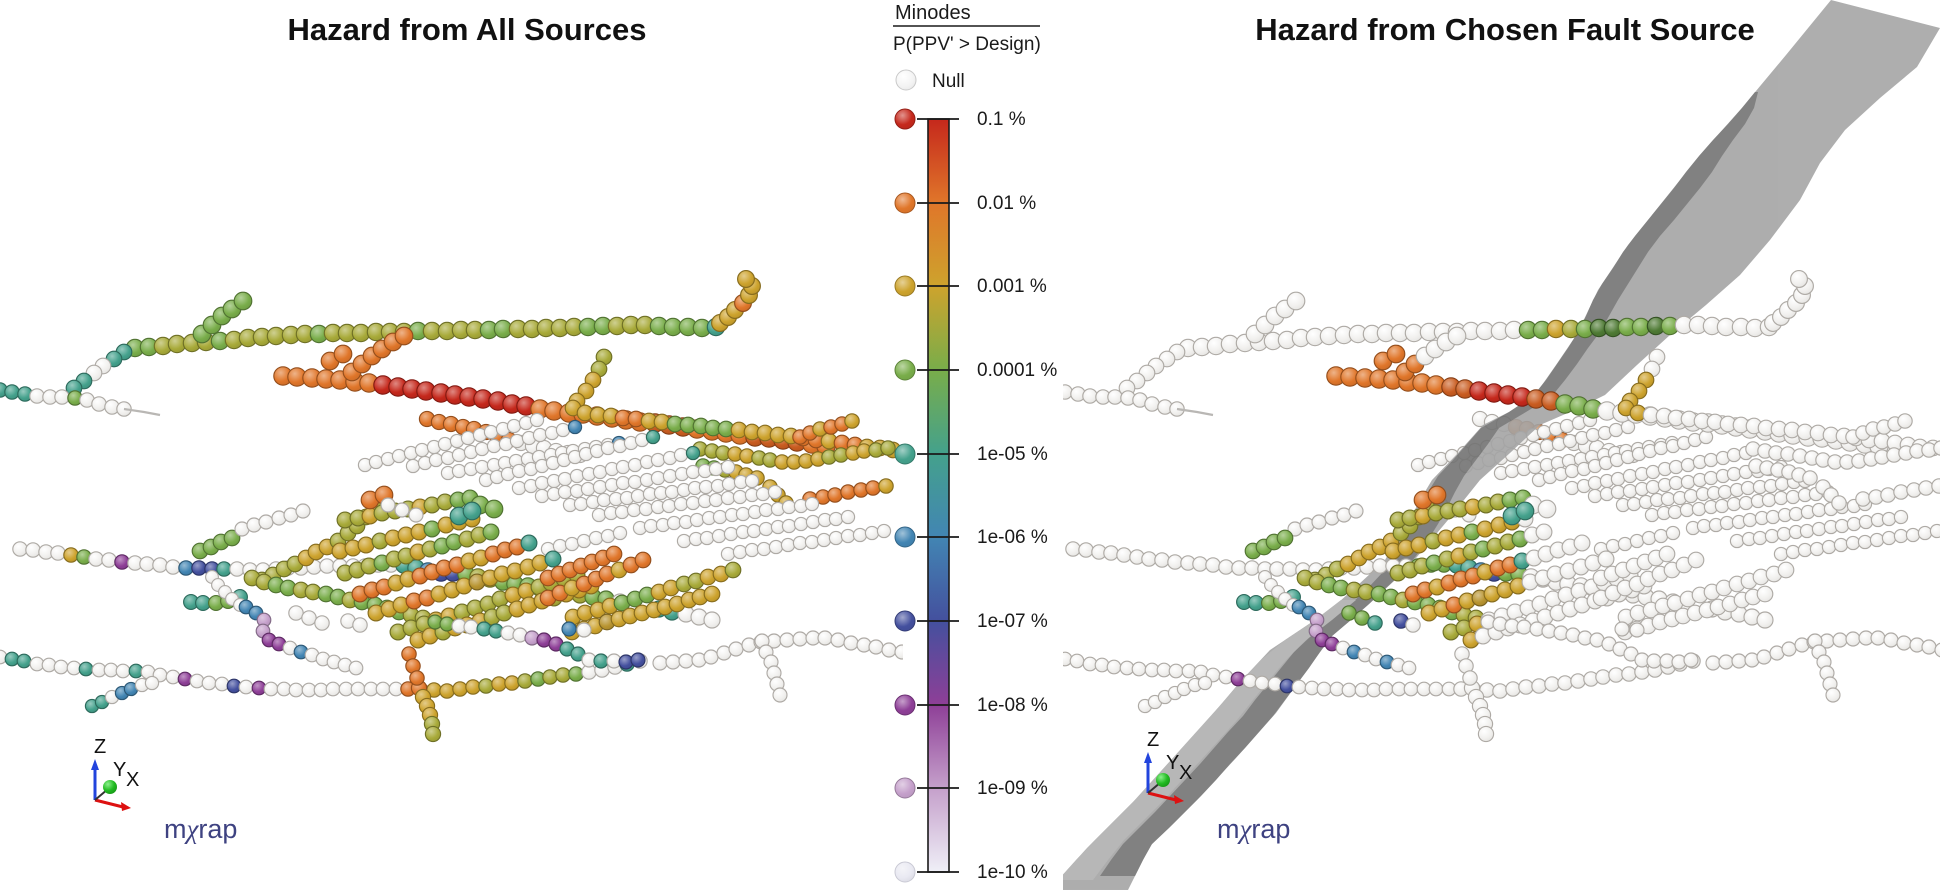 Image resolution: width=1940 pixels, height=890 pixels. What do you see at coordinates (1012, 621) in the screenshot?
I see `svg-text: 1e-07 %` at bounding box center [1012, 621].